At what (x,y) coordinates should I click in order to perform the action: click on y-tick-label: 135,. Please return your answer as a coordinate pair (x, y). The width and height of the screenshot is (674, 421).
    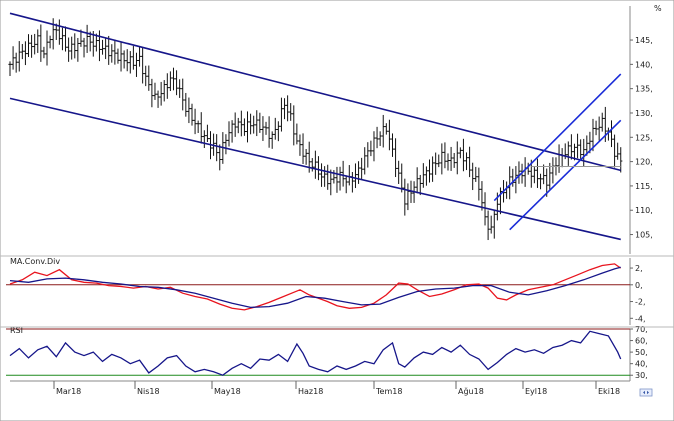
    Looking at the image, I should click on (644, 89).